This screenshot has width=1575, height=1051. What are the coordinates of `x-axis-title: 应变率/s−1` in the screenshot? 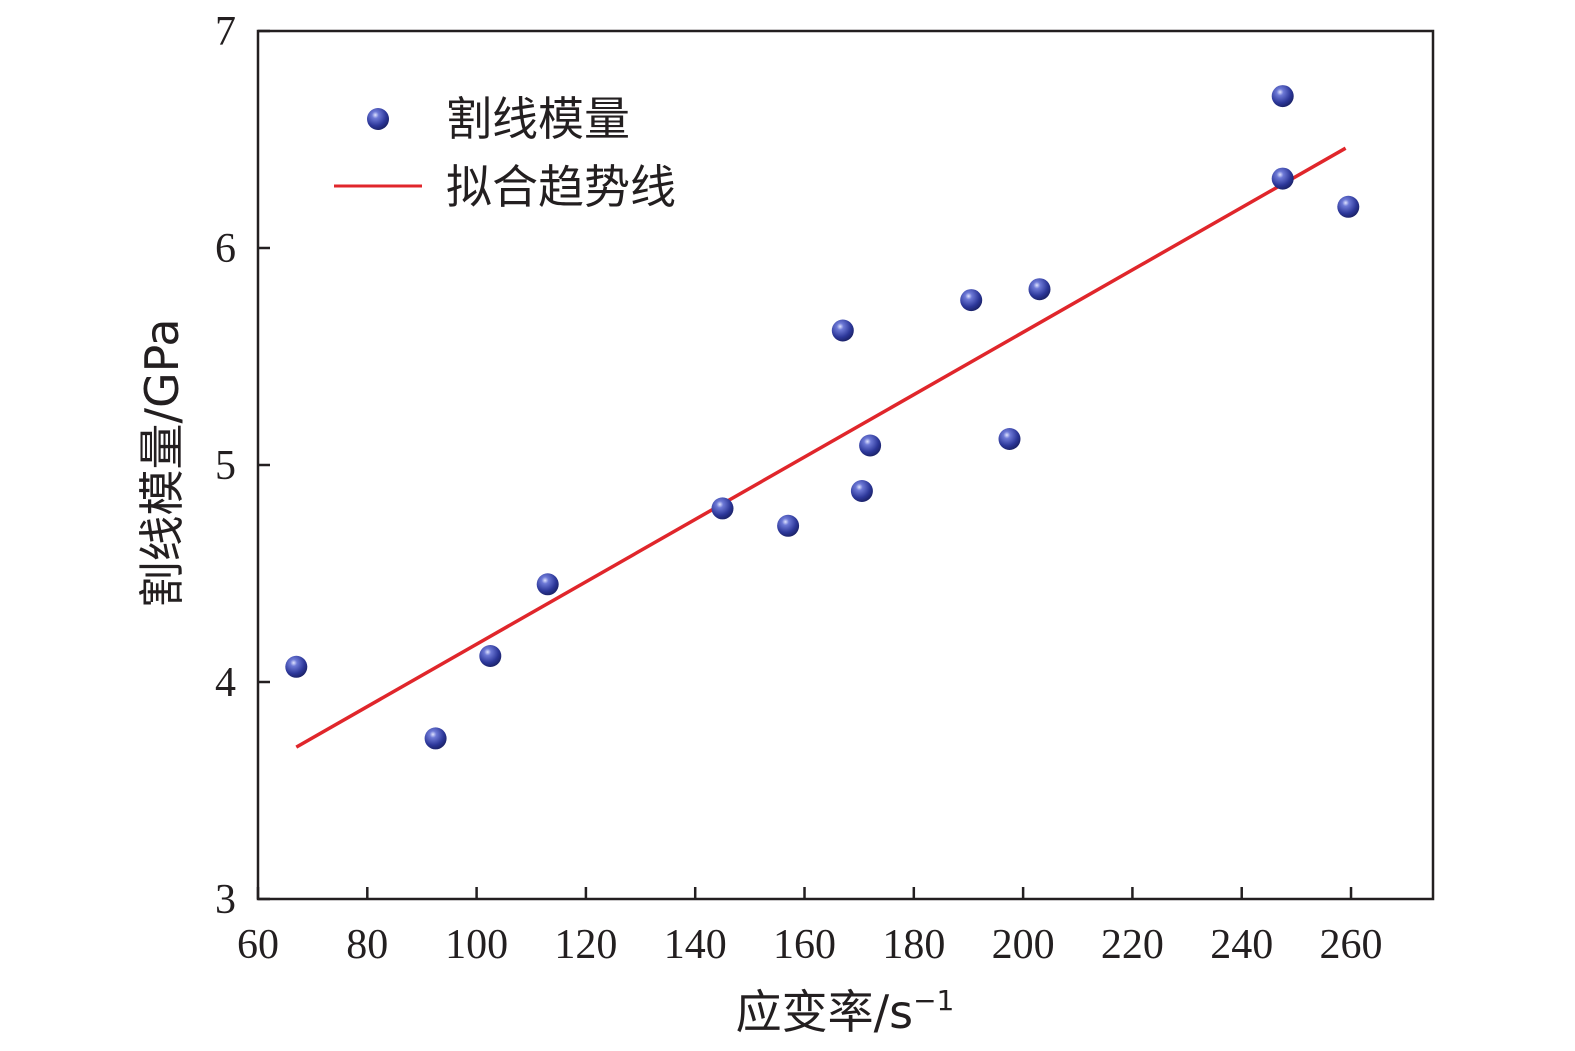 It's located at (845, 1011).